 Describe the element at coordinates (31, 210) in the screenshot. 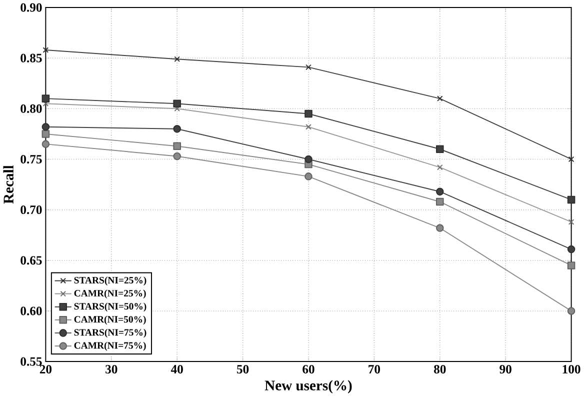

I see `y-tick-label: 0.70` at that location.